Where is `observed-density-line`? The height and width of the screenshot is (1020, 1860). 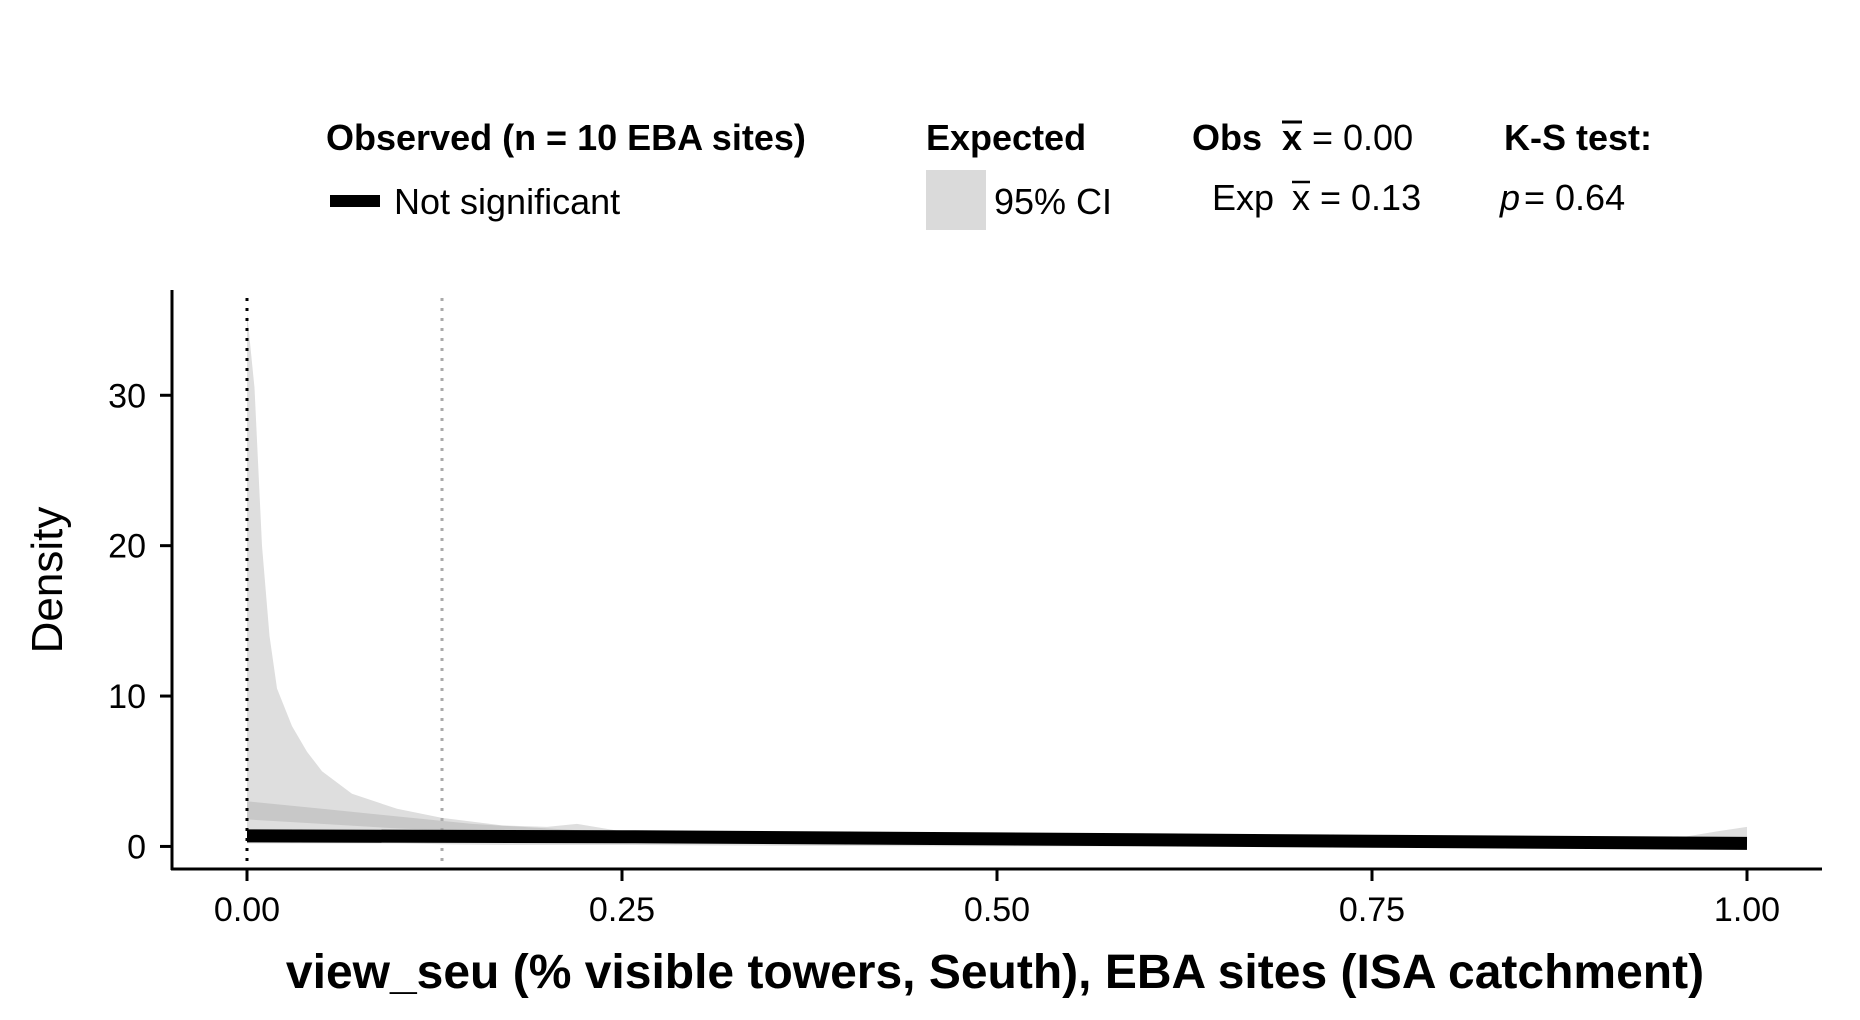 observed-density-line is located at coordinates (997, 839).